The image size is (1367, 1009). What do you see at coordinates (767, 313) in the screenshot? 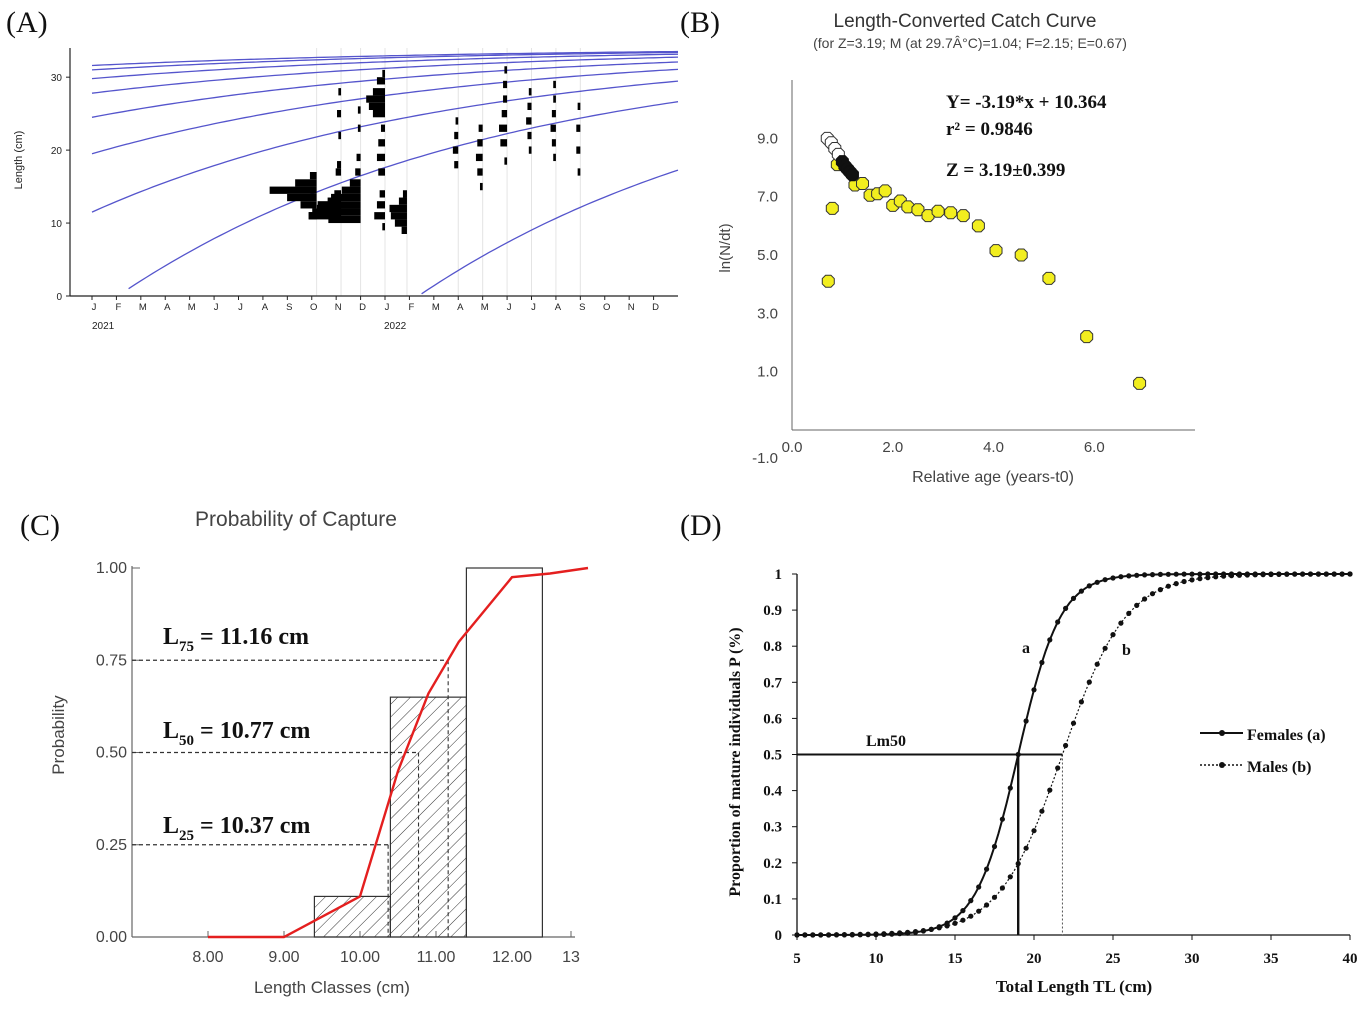
I see `y-tick-label: 3.0` at bounding box center [767, 313].